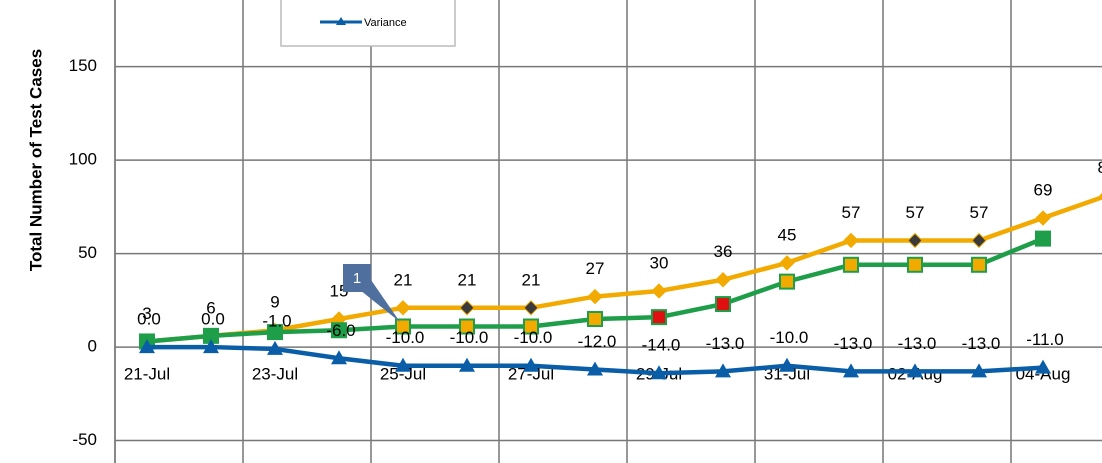 This screenshot has height=463, width=1102. Describe the element at coordinates (595, 268) in the screenshot. I see `data-label: 27` at that location.